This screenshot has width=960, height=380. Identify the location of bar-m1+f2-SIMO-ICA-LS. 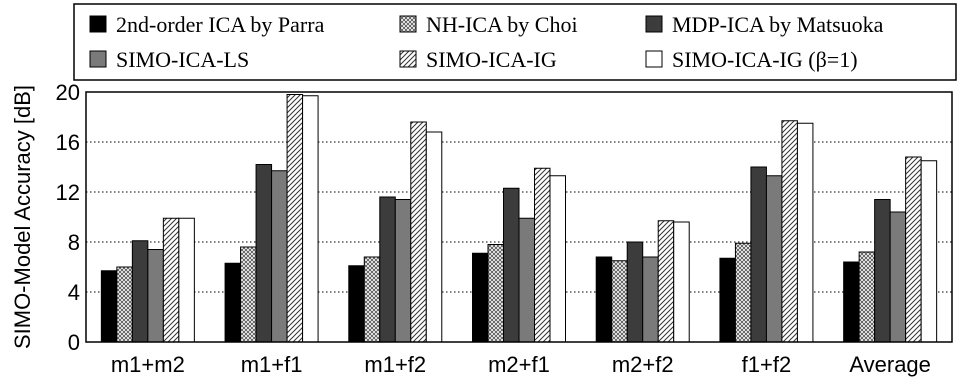
(403, 271).